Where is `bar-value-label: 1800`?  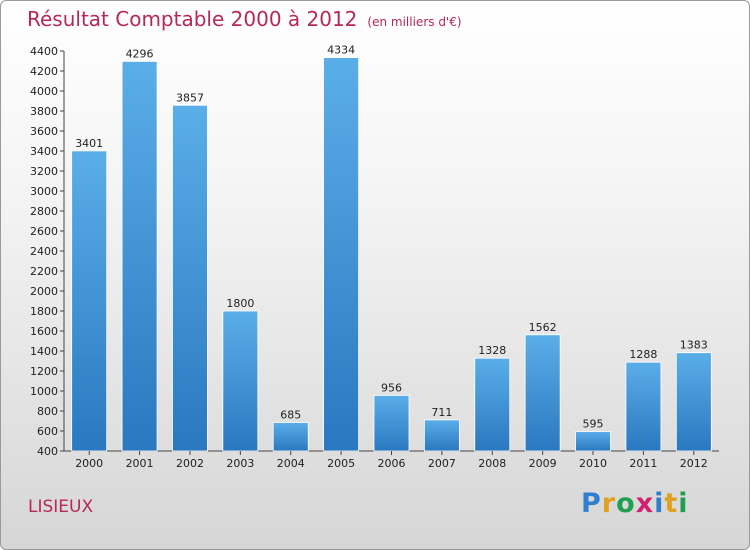 bar-value-label: 1800 is located at coordinates (240, 303).